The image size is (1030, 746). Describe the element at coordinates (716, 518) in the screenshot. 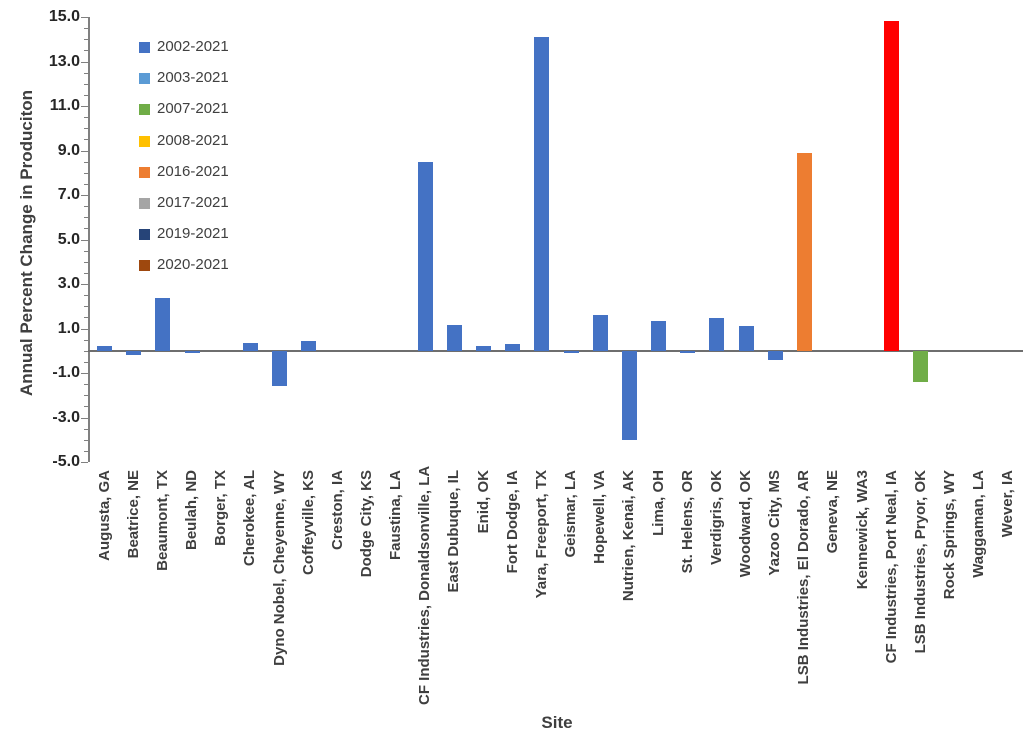

I see `x-category-label: Verdigris, OK` at that location.